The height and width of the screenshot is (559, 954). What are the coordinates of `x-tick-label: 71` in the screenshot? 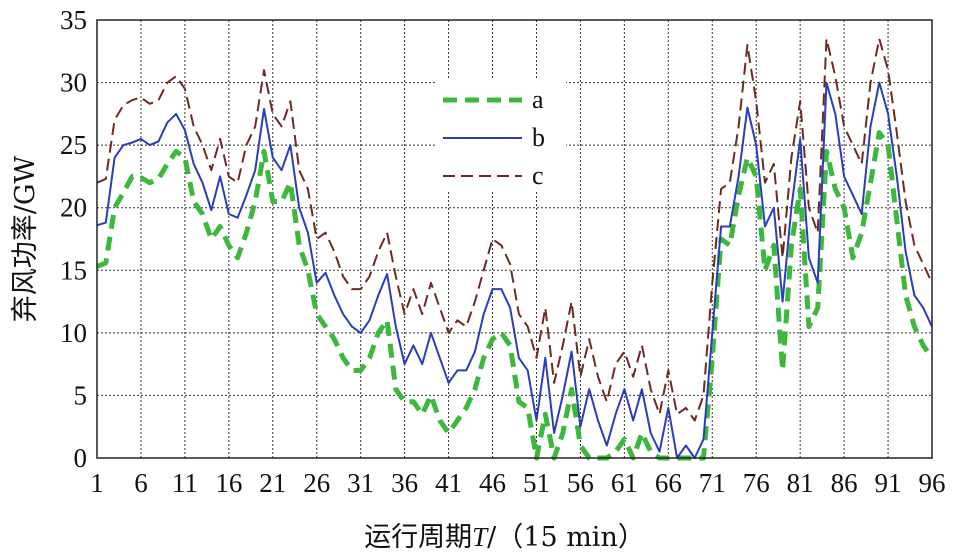 It's located at (712, 483).